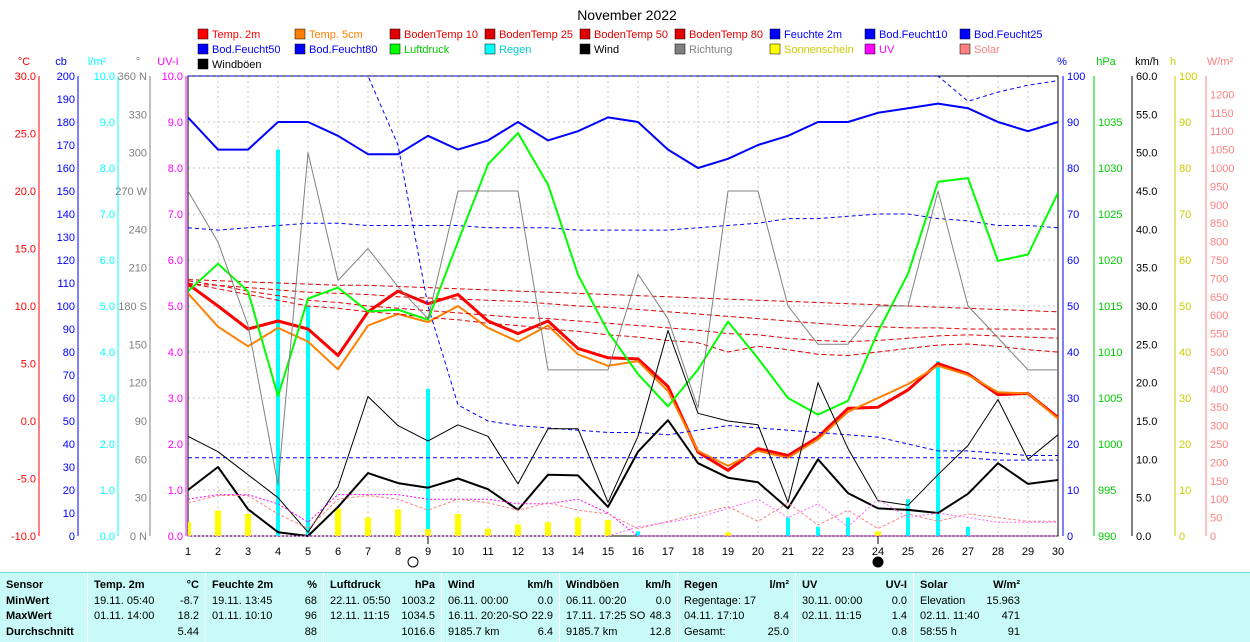 The width and height of the screenshot is (1250, 642). Describe the element at coordinates (1062, 62) in the screenshot. I see `axis-title-humidity: %` at that location.